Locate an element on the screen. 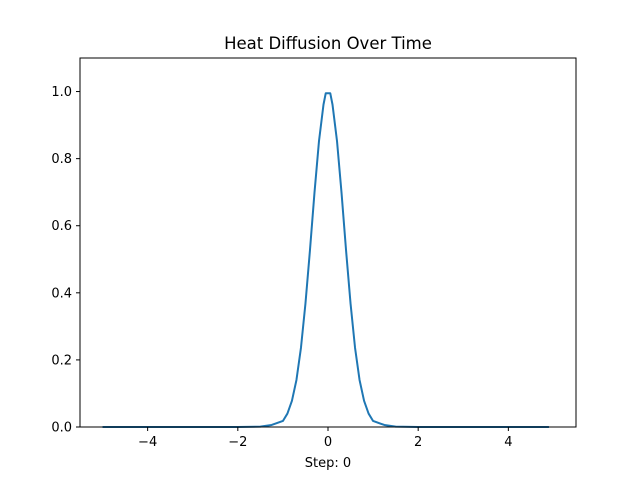 The image size is (640, 480). y-tick-label: 0.2 is located at coordinates (61, 360).